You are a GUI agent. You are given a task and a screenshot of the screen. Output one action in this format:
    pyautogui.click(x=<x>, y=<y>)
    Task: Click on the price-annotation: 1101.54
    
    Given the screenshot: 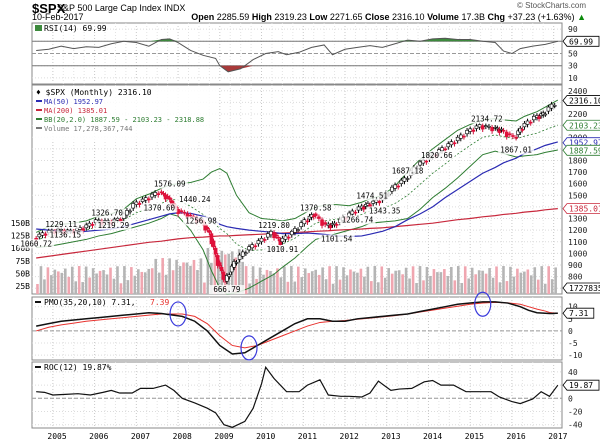 What is the action you would take?
    pyautogui.click(x=337, y=239)
    